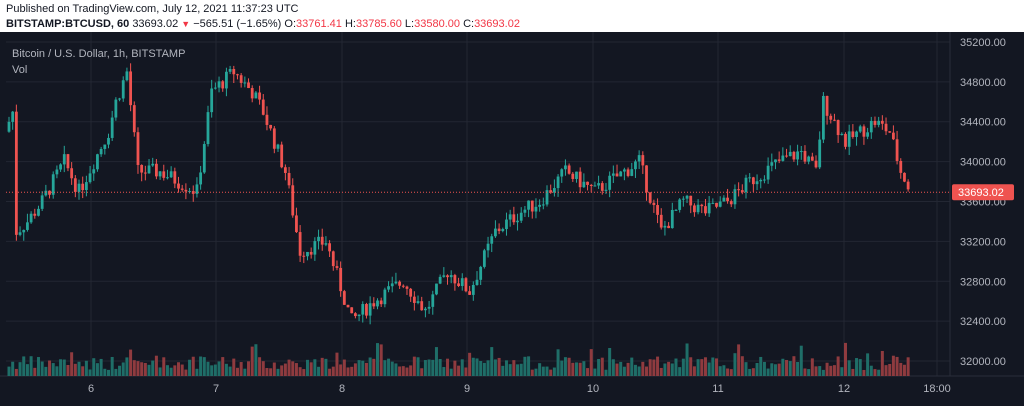  What do you see at coordinates (319, 24) in the screenshot?
I see `open-value: 33761.41` at bounding box center [319, 24].